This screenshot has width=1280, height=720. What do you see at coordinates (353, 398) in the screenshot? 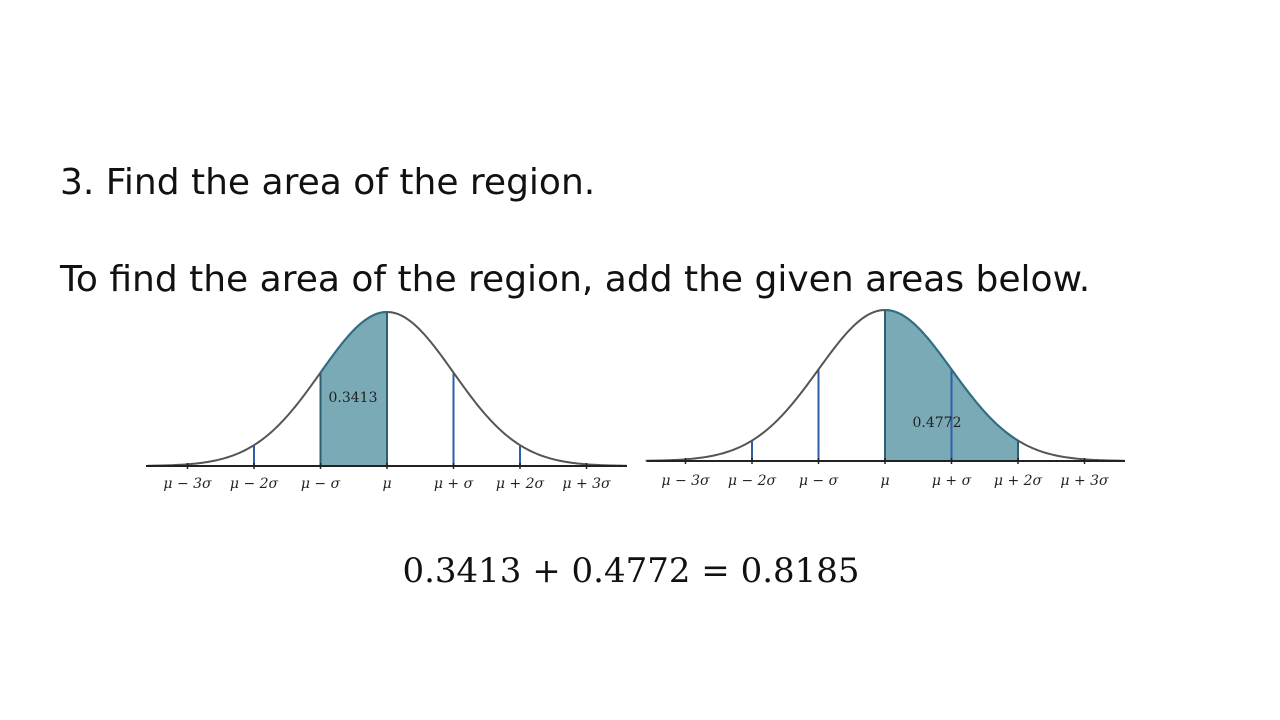
I see `area-value-label: 0.3413` at bounding box center [353, 398].